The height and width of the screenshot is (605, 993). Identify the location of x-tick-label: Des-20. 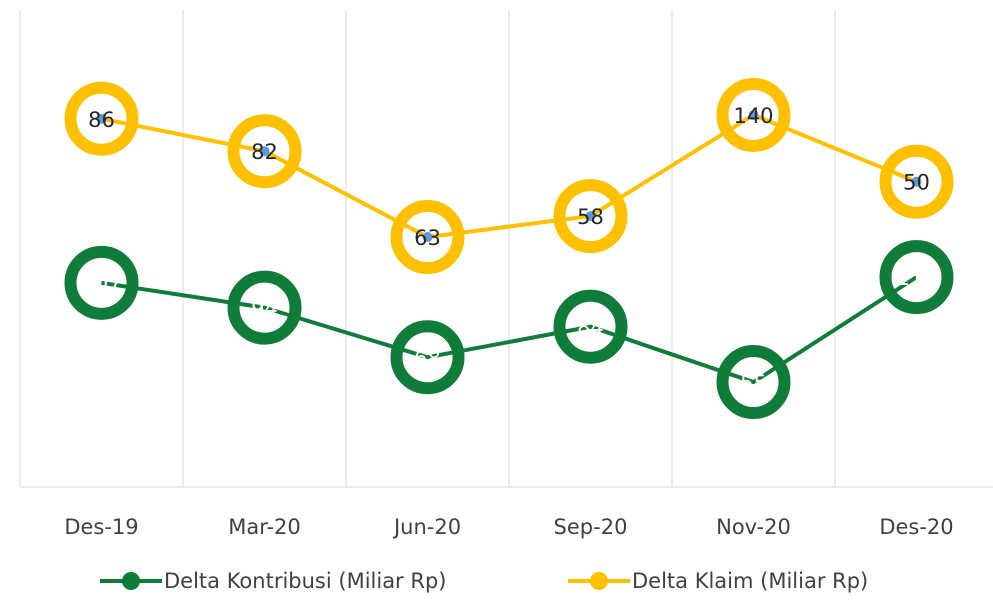
(916, 527).